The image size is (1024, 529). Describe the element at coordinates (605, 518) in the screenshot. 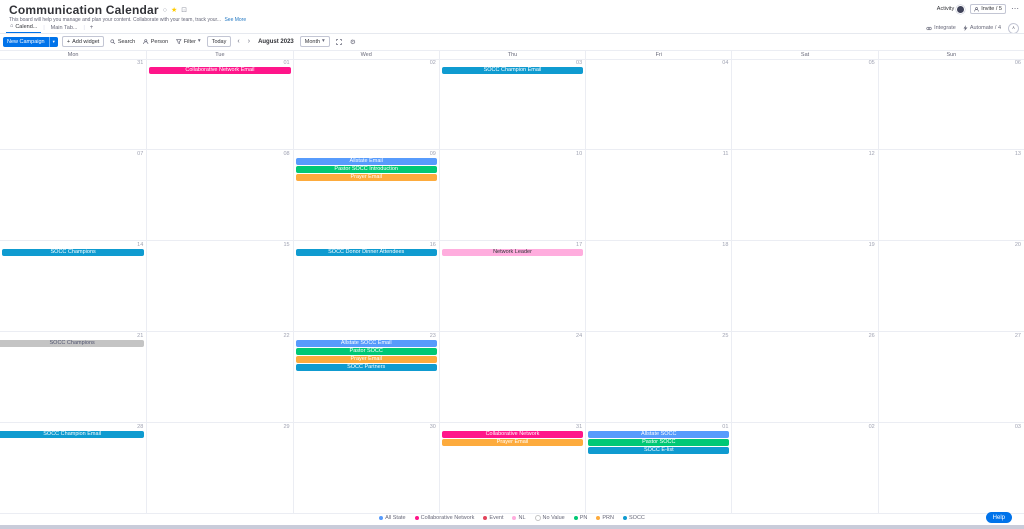

I see `legend-item: PRN` at that location.